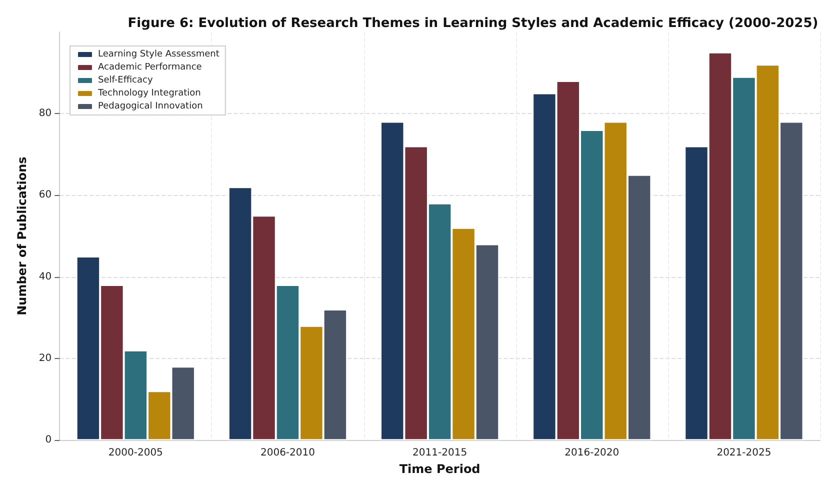  I want to click on legend-label: Self-Efficacy, so click(126, 81).